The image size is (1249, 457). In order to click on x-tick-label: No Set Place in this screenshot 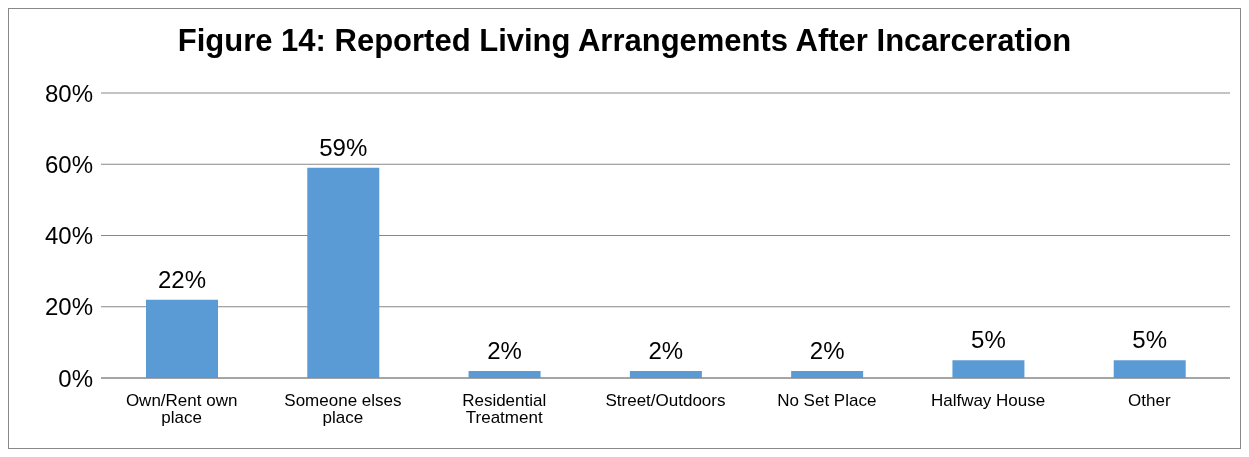, I will do `click(827, 401)`.